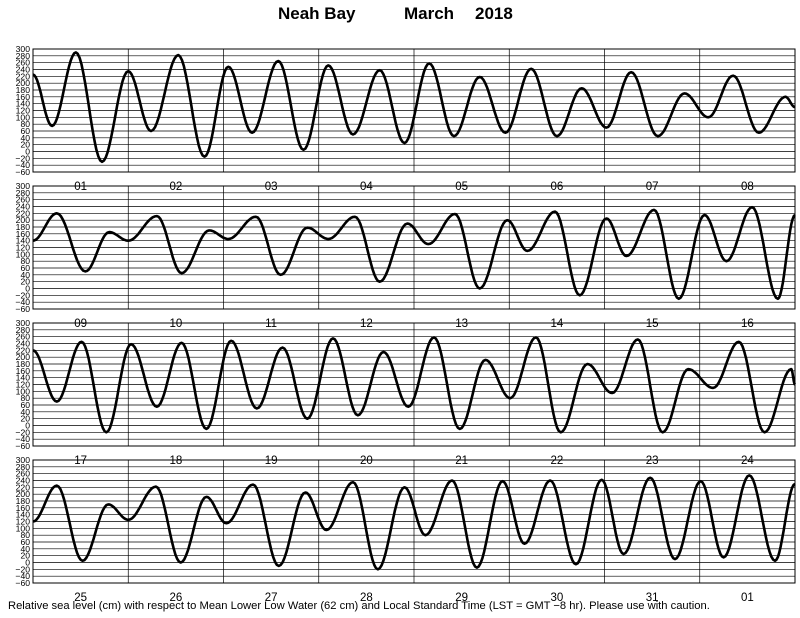  Describe the element at coordinates (80, 598) in the screenshot. I see `day-label: 25` at that location.